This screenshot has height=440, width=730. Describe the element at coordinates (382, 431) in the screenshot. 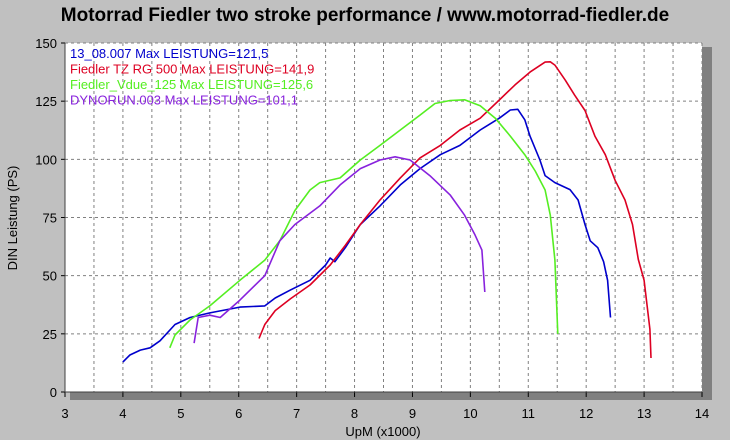

I see `x-axis-label: UpM (x1000)` at that location.